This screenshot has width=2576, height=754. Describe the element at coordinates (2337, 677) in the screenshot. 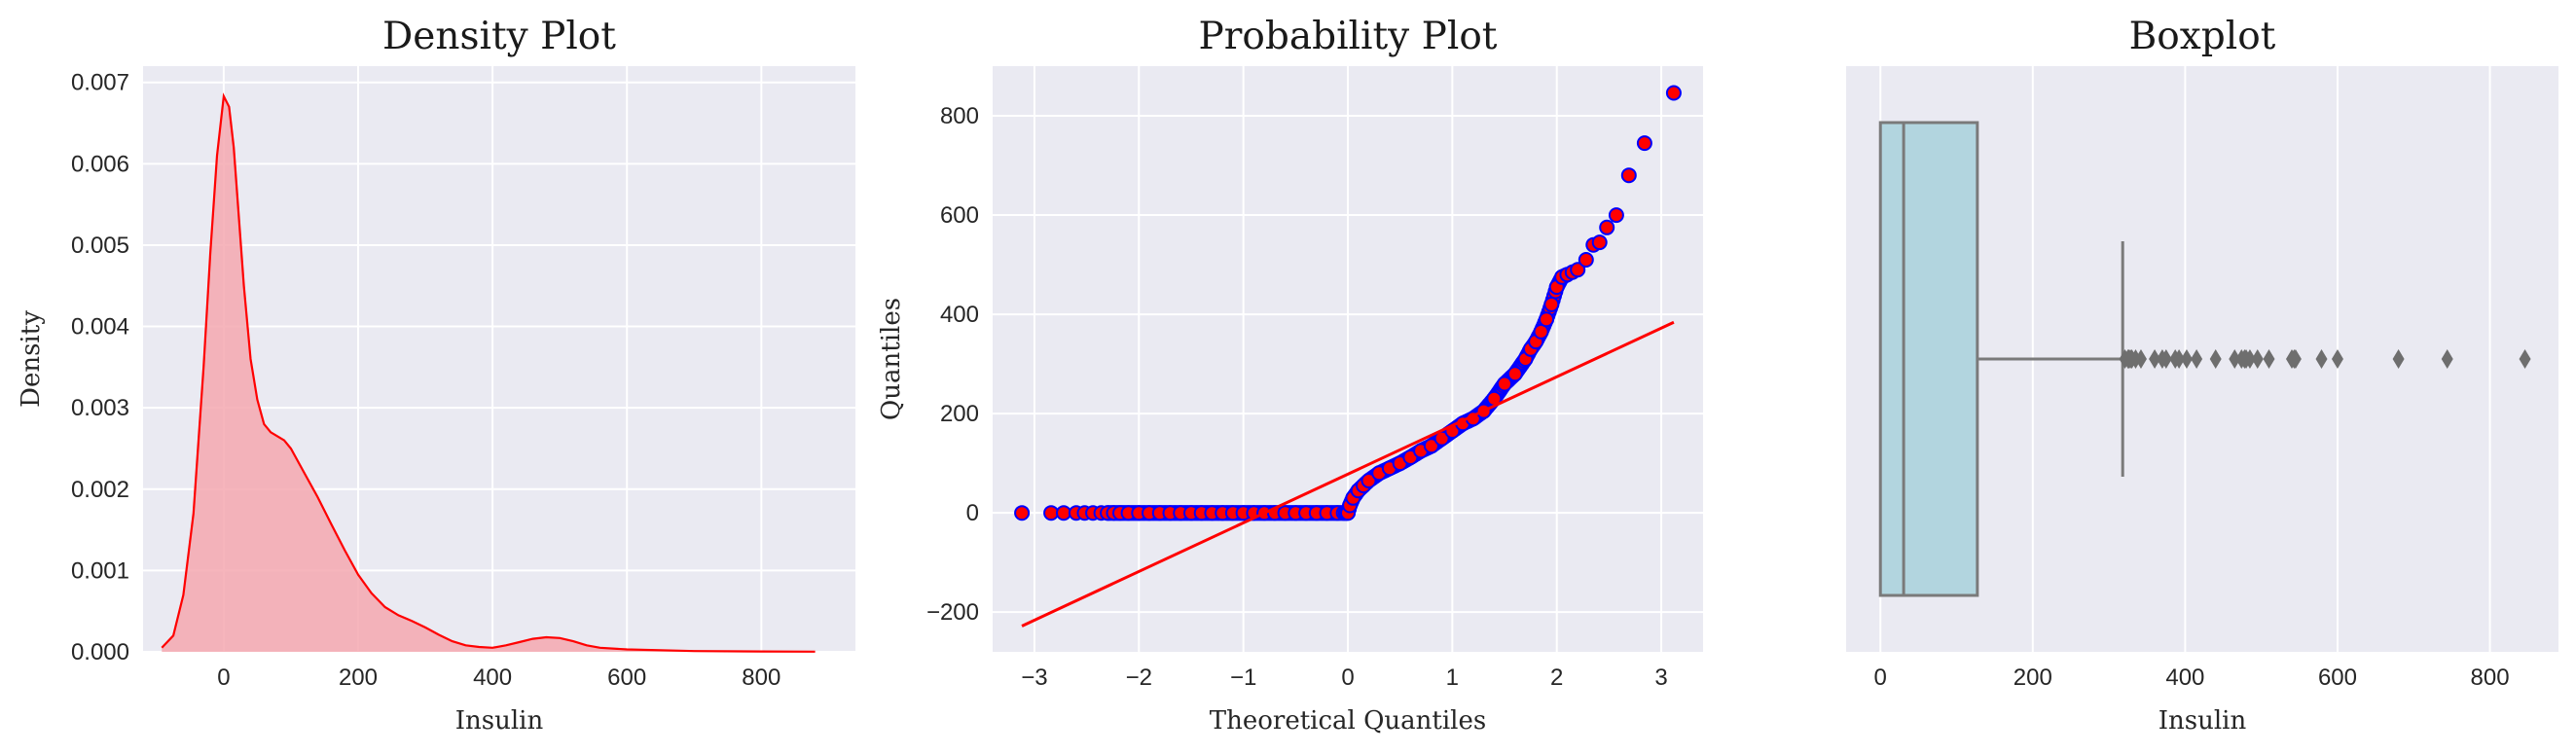

I see `boxplot-x-tick-label: 600` at that location.